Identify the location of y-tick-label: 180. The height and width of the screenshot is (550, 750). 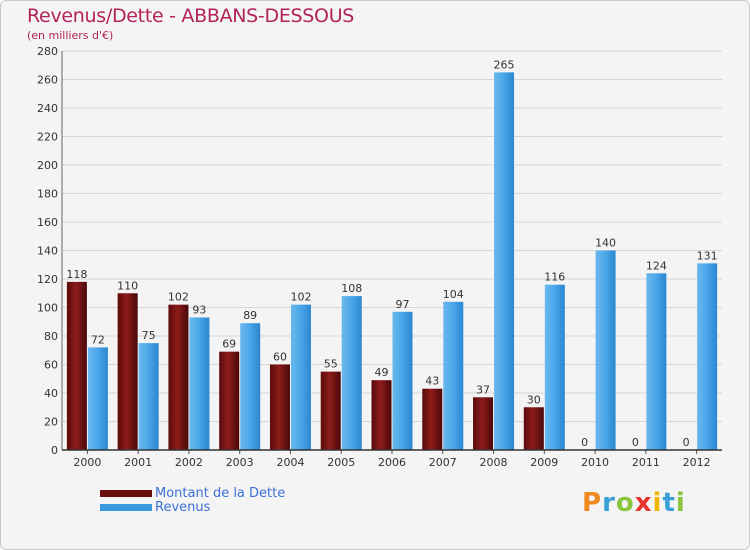
(47, 194).